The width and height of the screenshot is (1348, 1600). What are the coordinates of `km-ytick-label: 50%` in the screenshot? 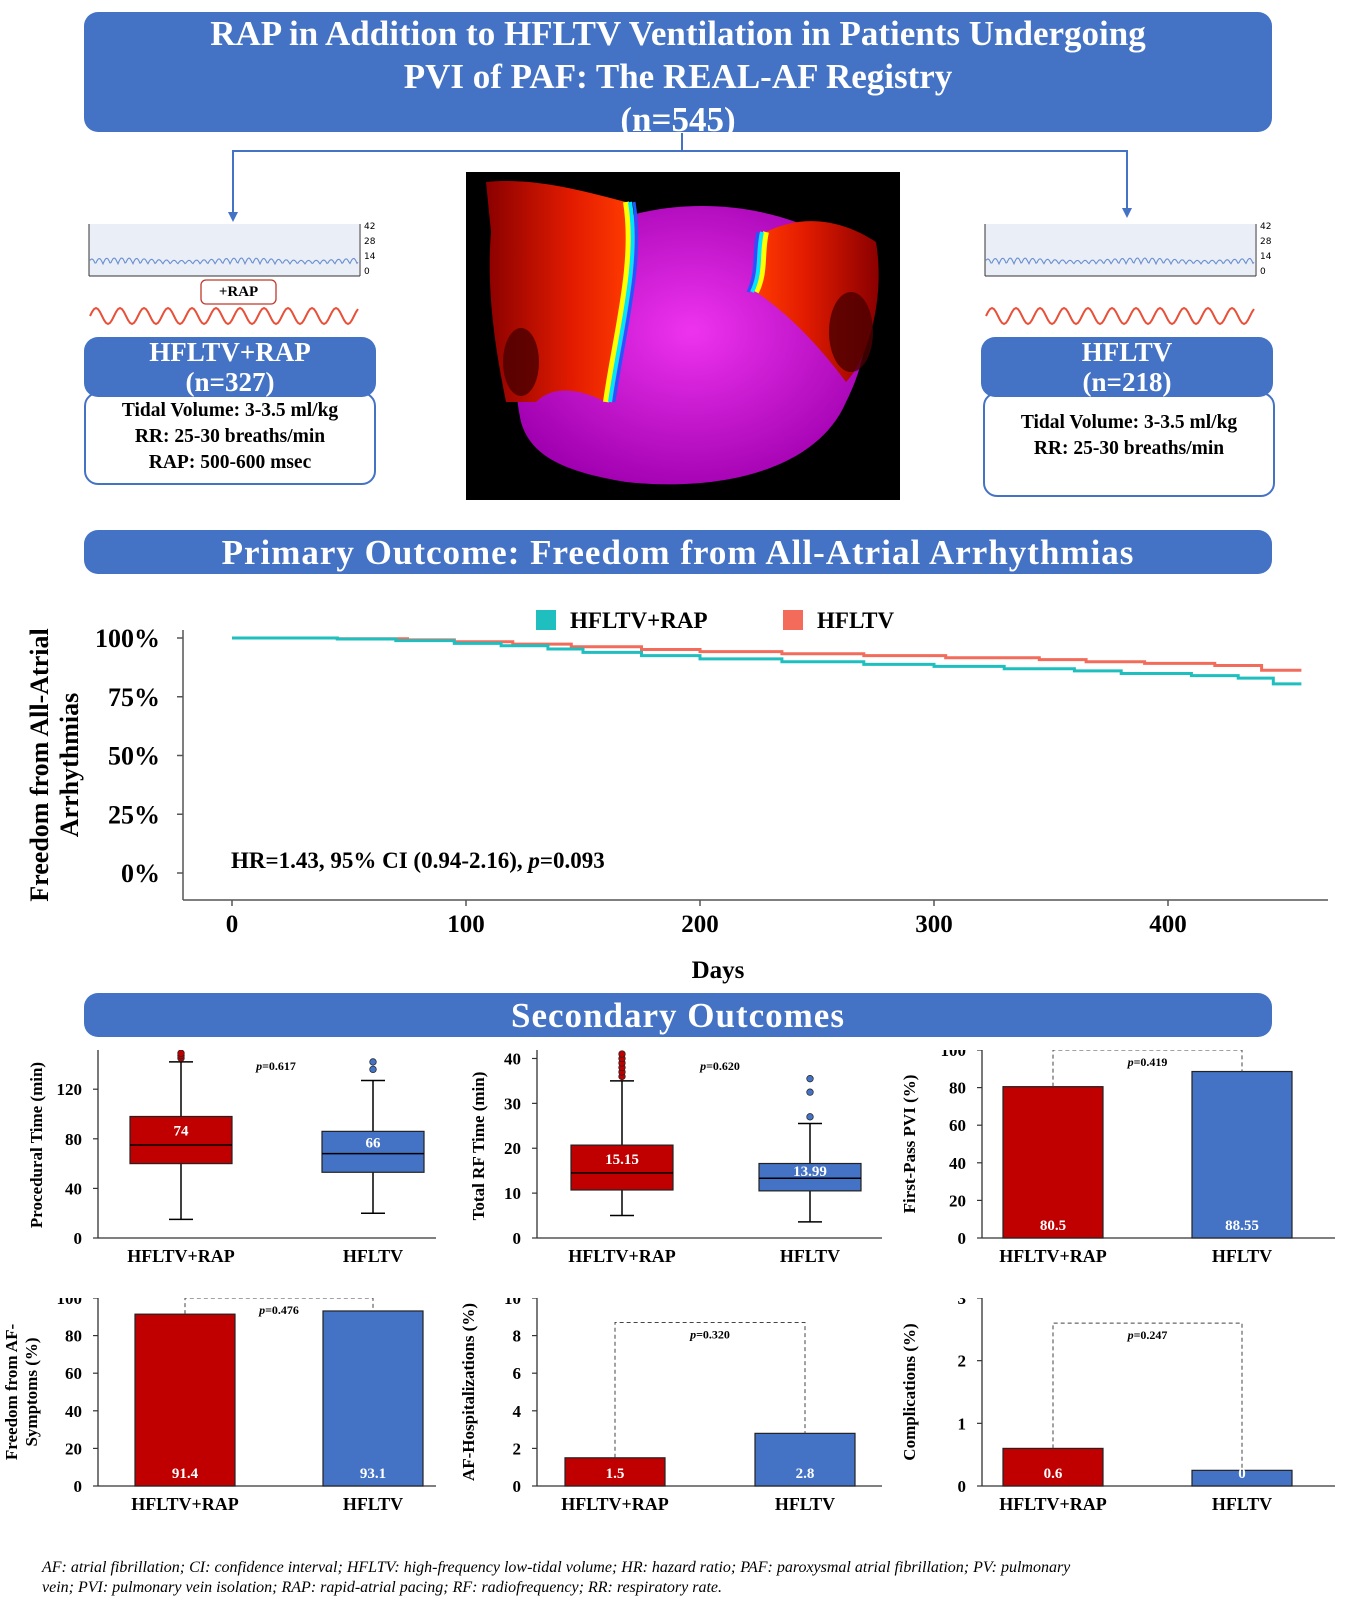 It's located at (134, 756).